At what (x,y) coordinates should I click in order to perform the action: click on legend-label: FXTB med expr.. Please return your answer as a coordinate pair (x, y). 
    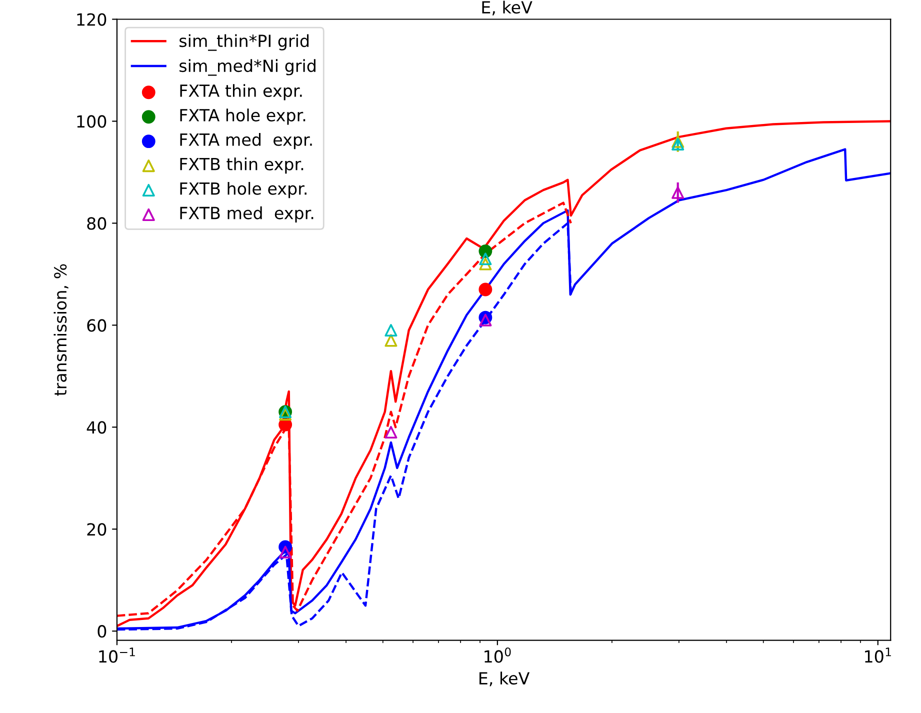
    Looking at the image, I should click on (247, 214).